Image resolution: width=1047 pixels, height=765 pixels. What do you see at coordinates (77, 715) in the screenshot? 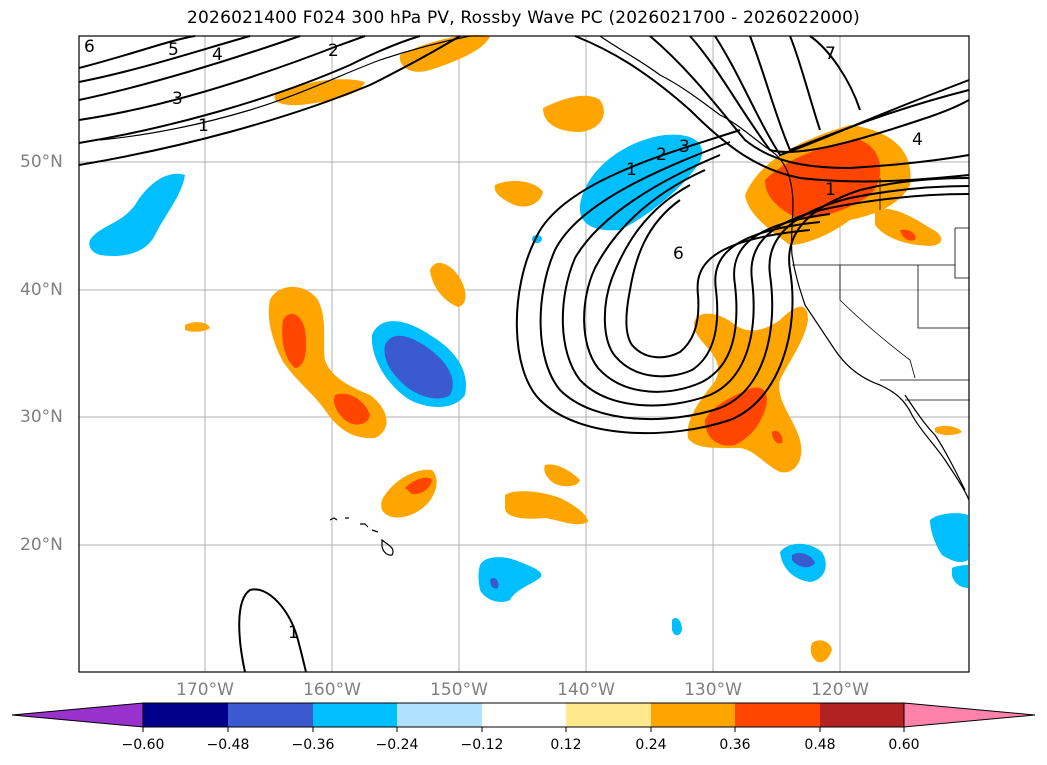
I see `colorbar-extend-low` at bounding box center [77, 715].